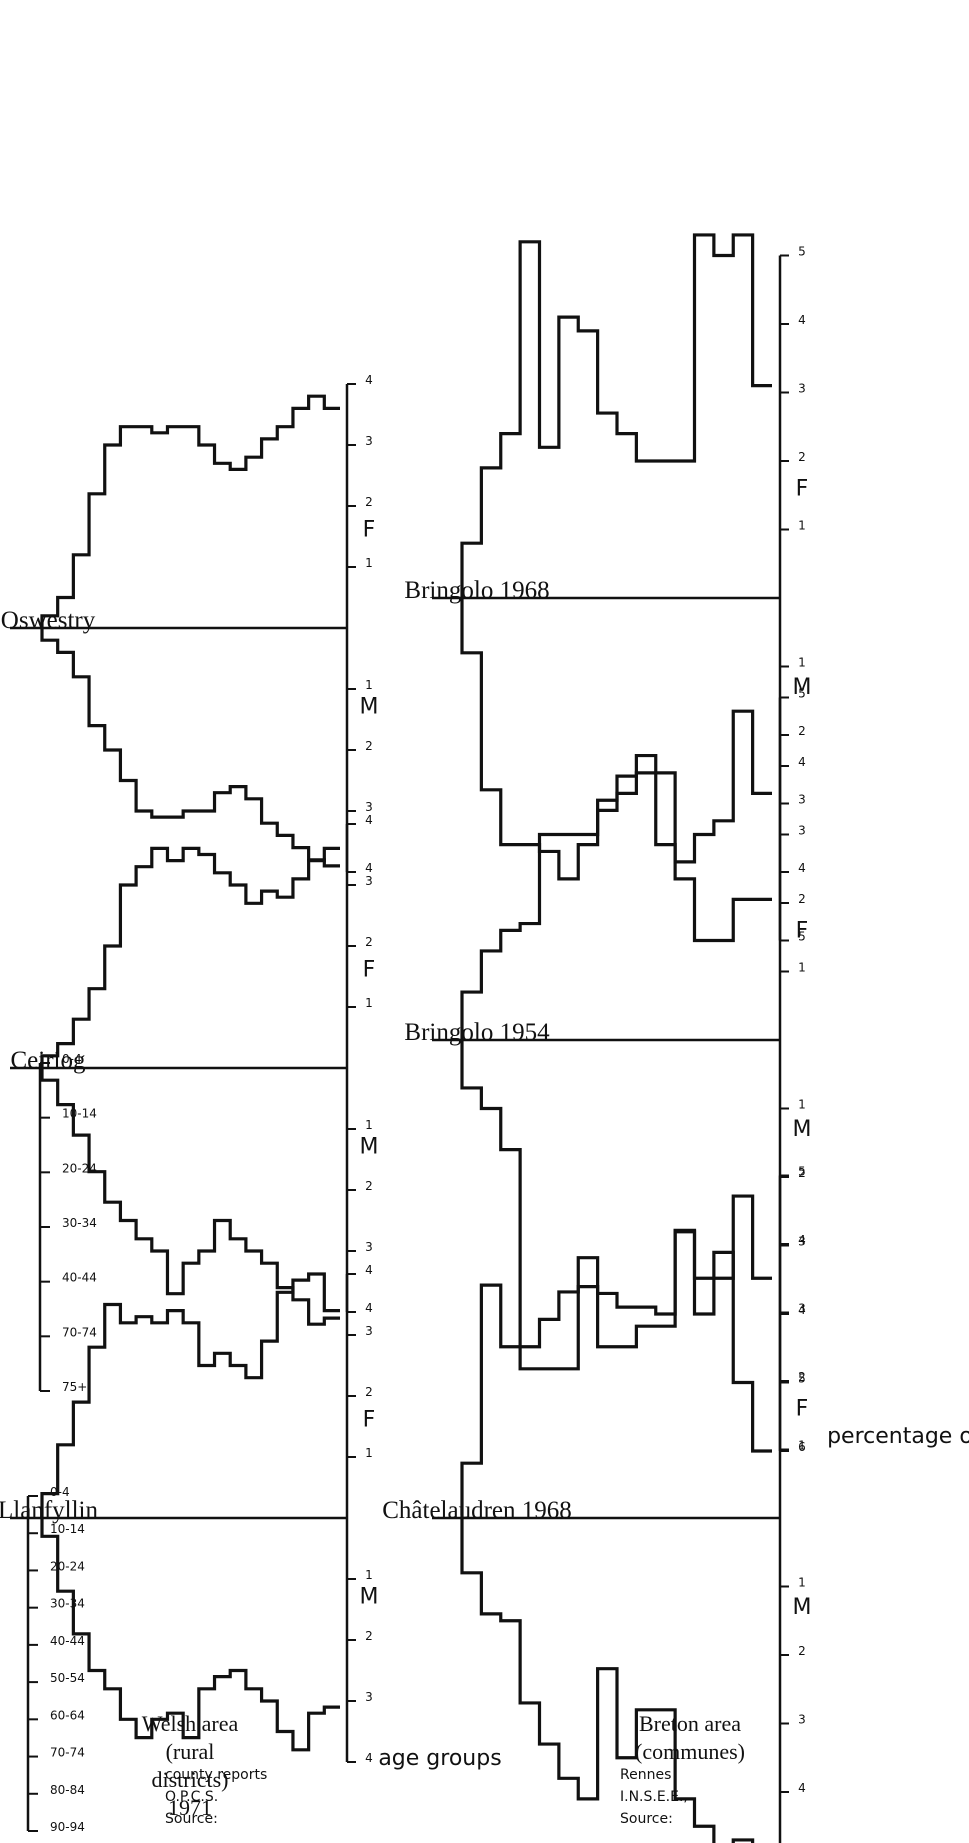 The width and height of the screenshot is (969, 1843). I want to click on x-tick-label-female: 2, so click(369, 502).